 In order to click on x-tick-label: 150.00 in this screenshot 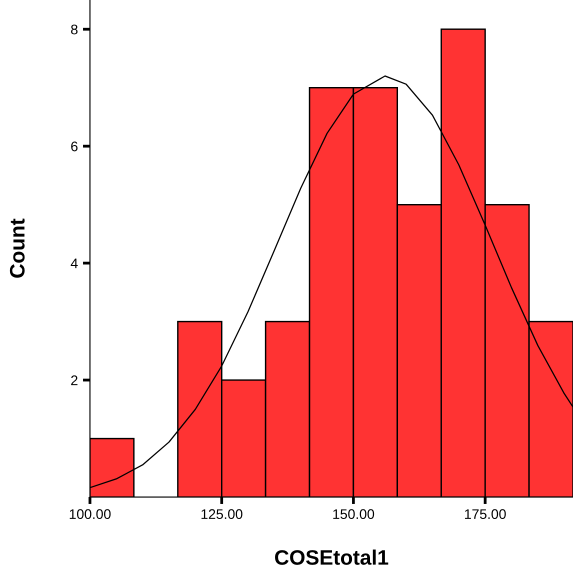, I will do `click(353, 514)`.